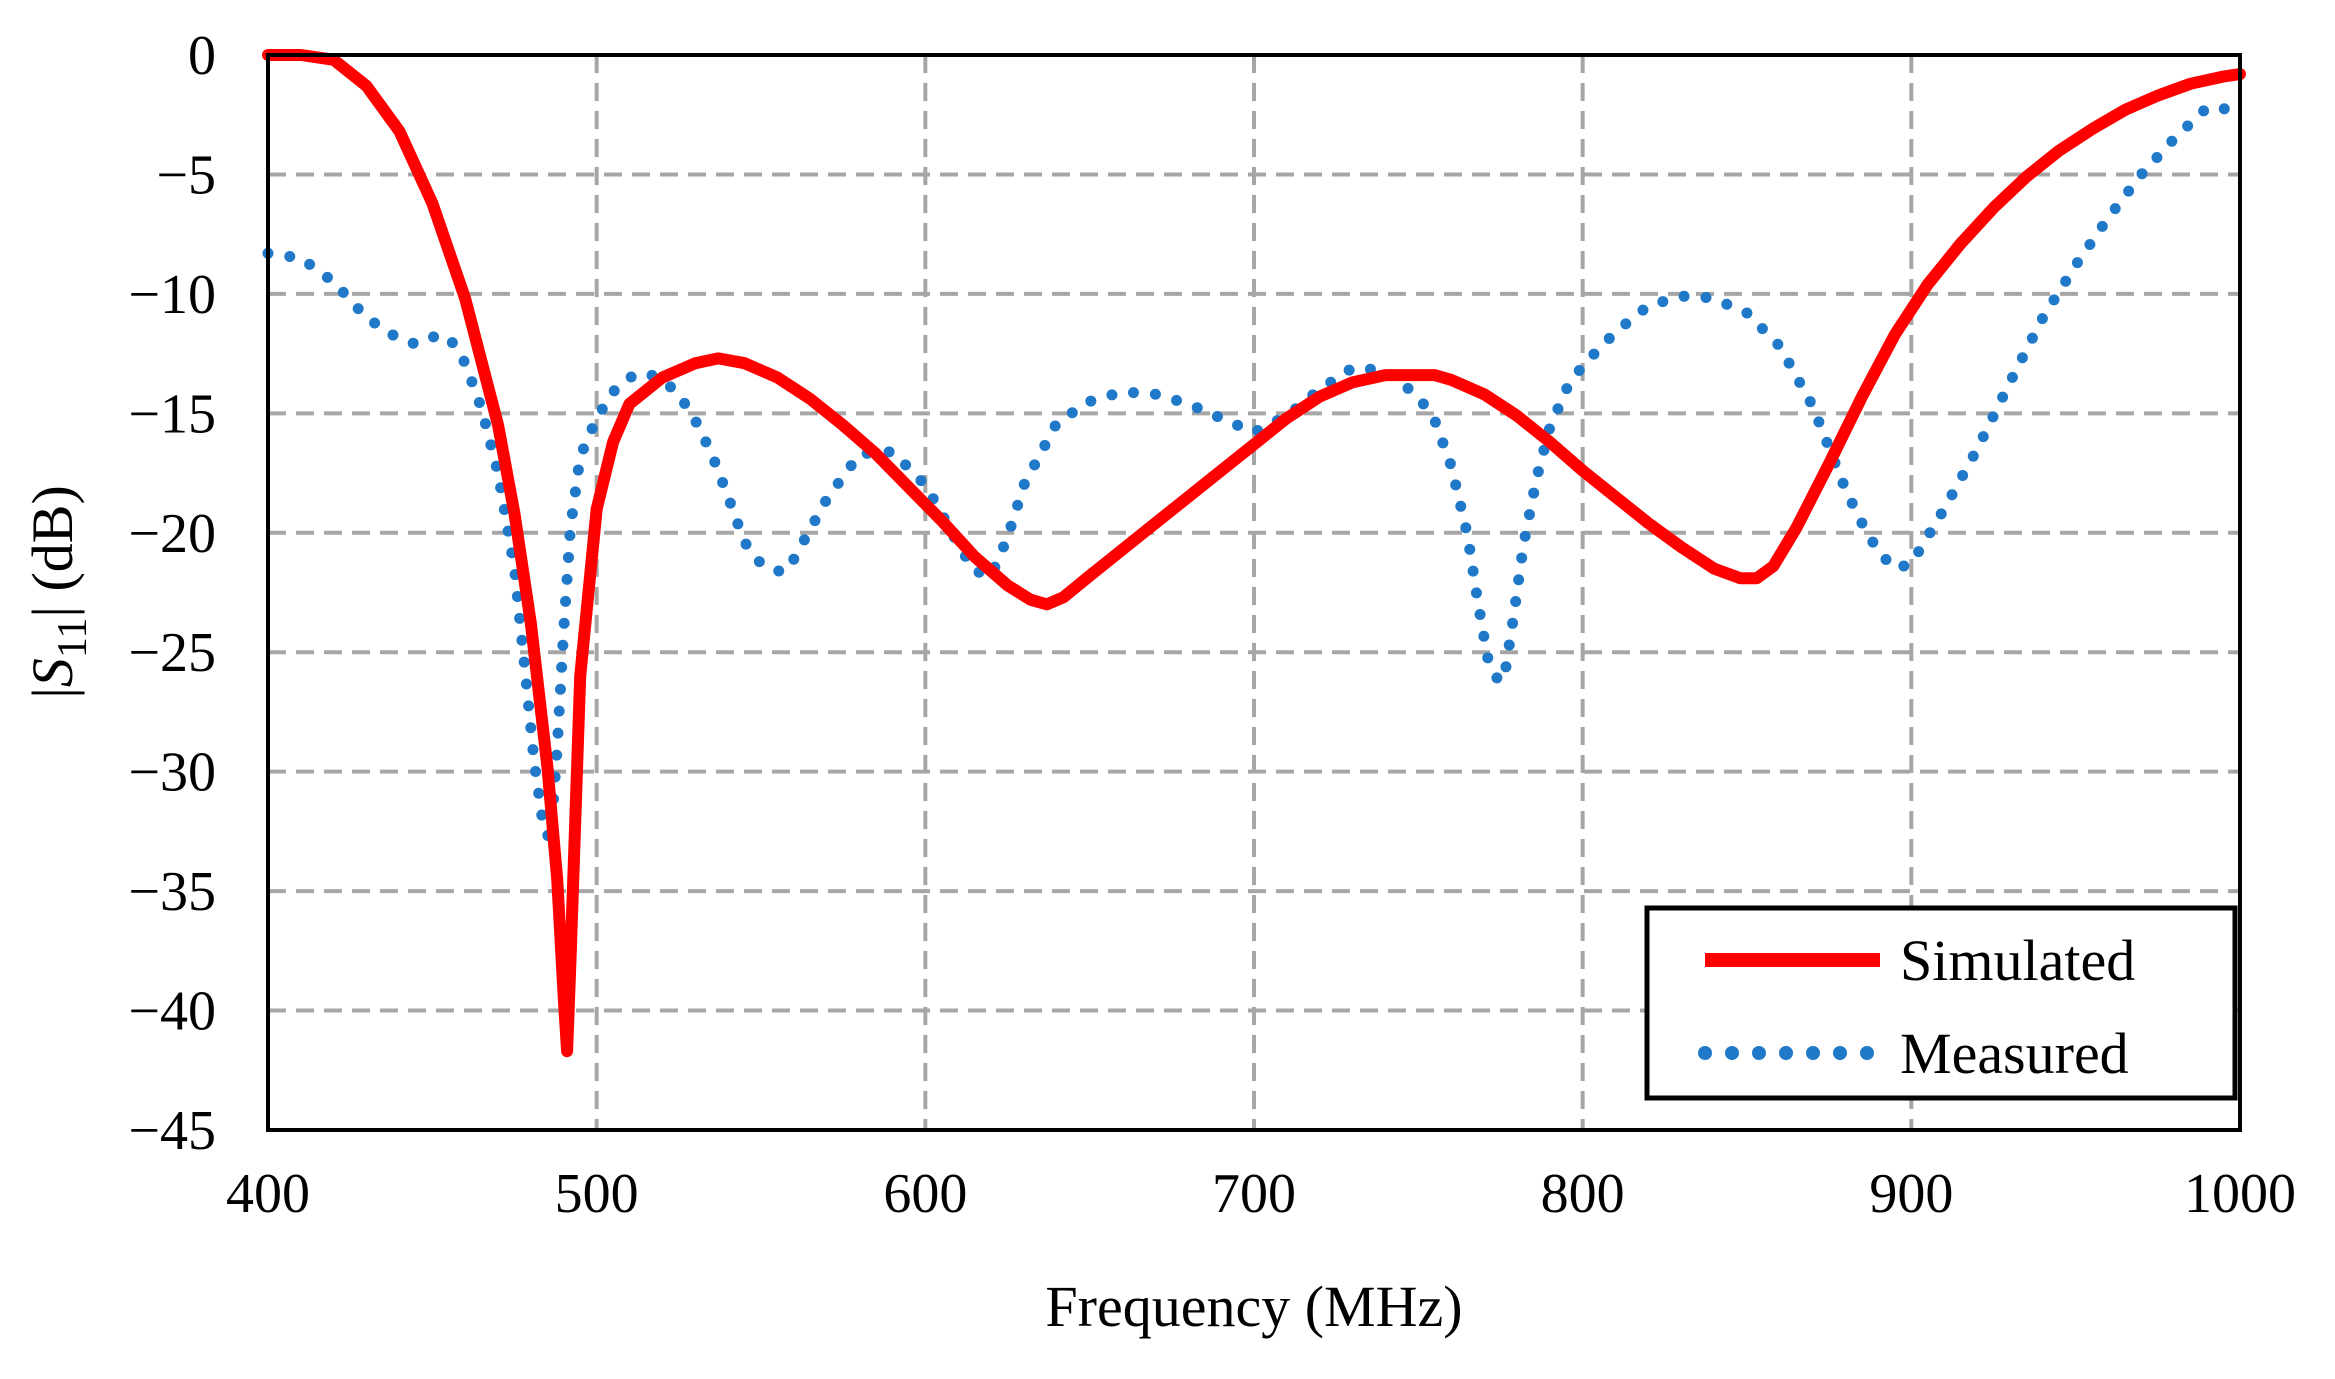  Describe the element at coordinates (1254, 1194) in the screenshot. I see `x-tick-label: 700` at that location.